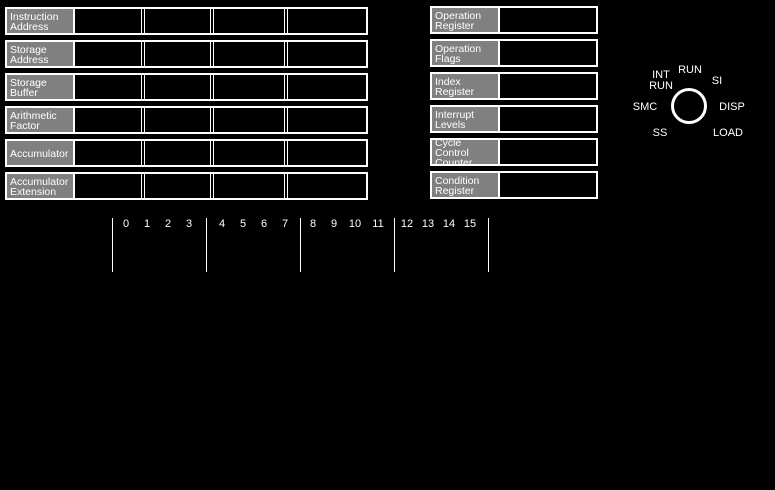  I want to click on mode-smc: SMC, so click(645, 107).